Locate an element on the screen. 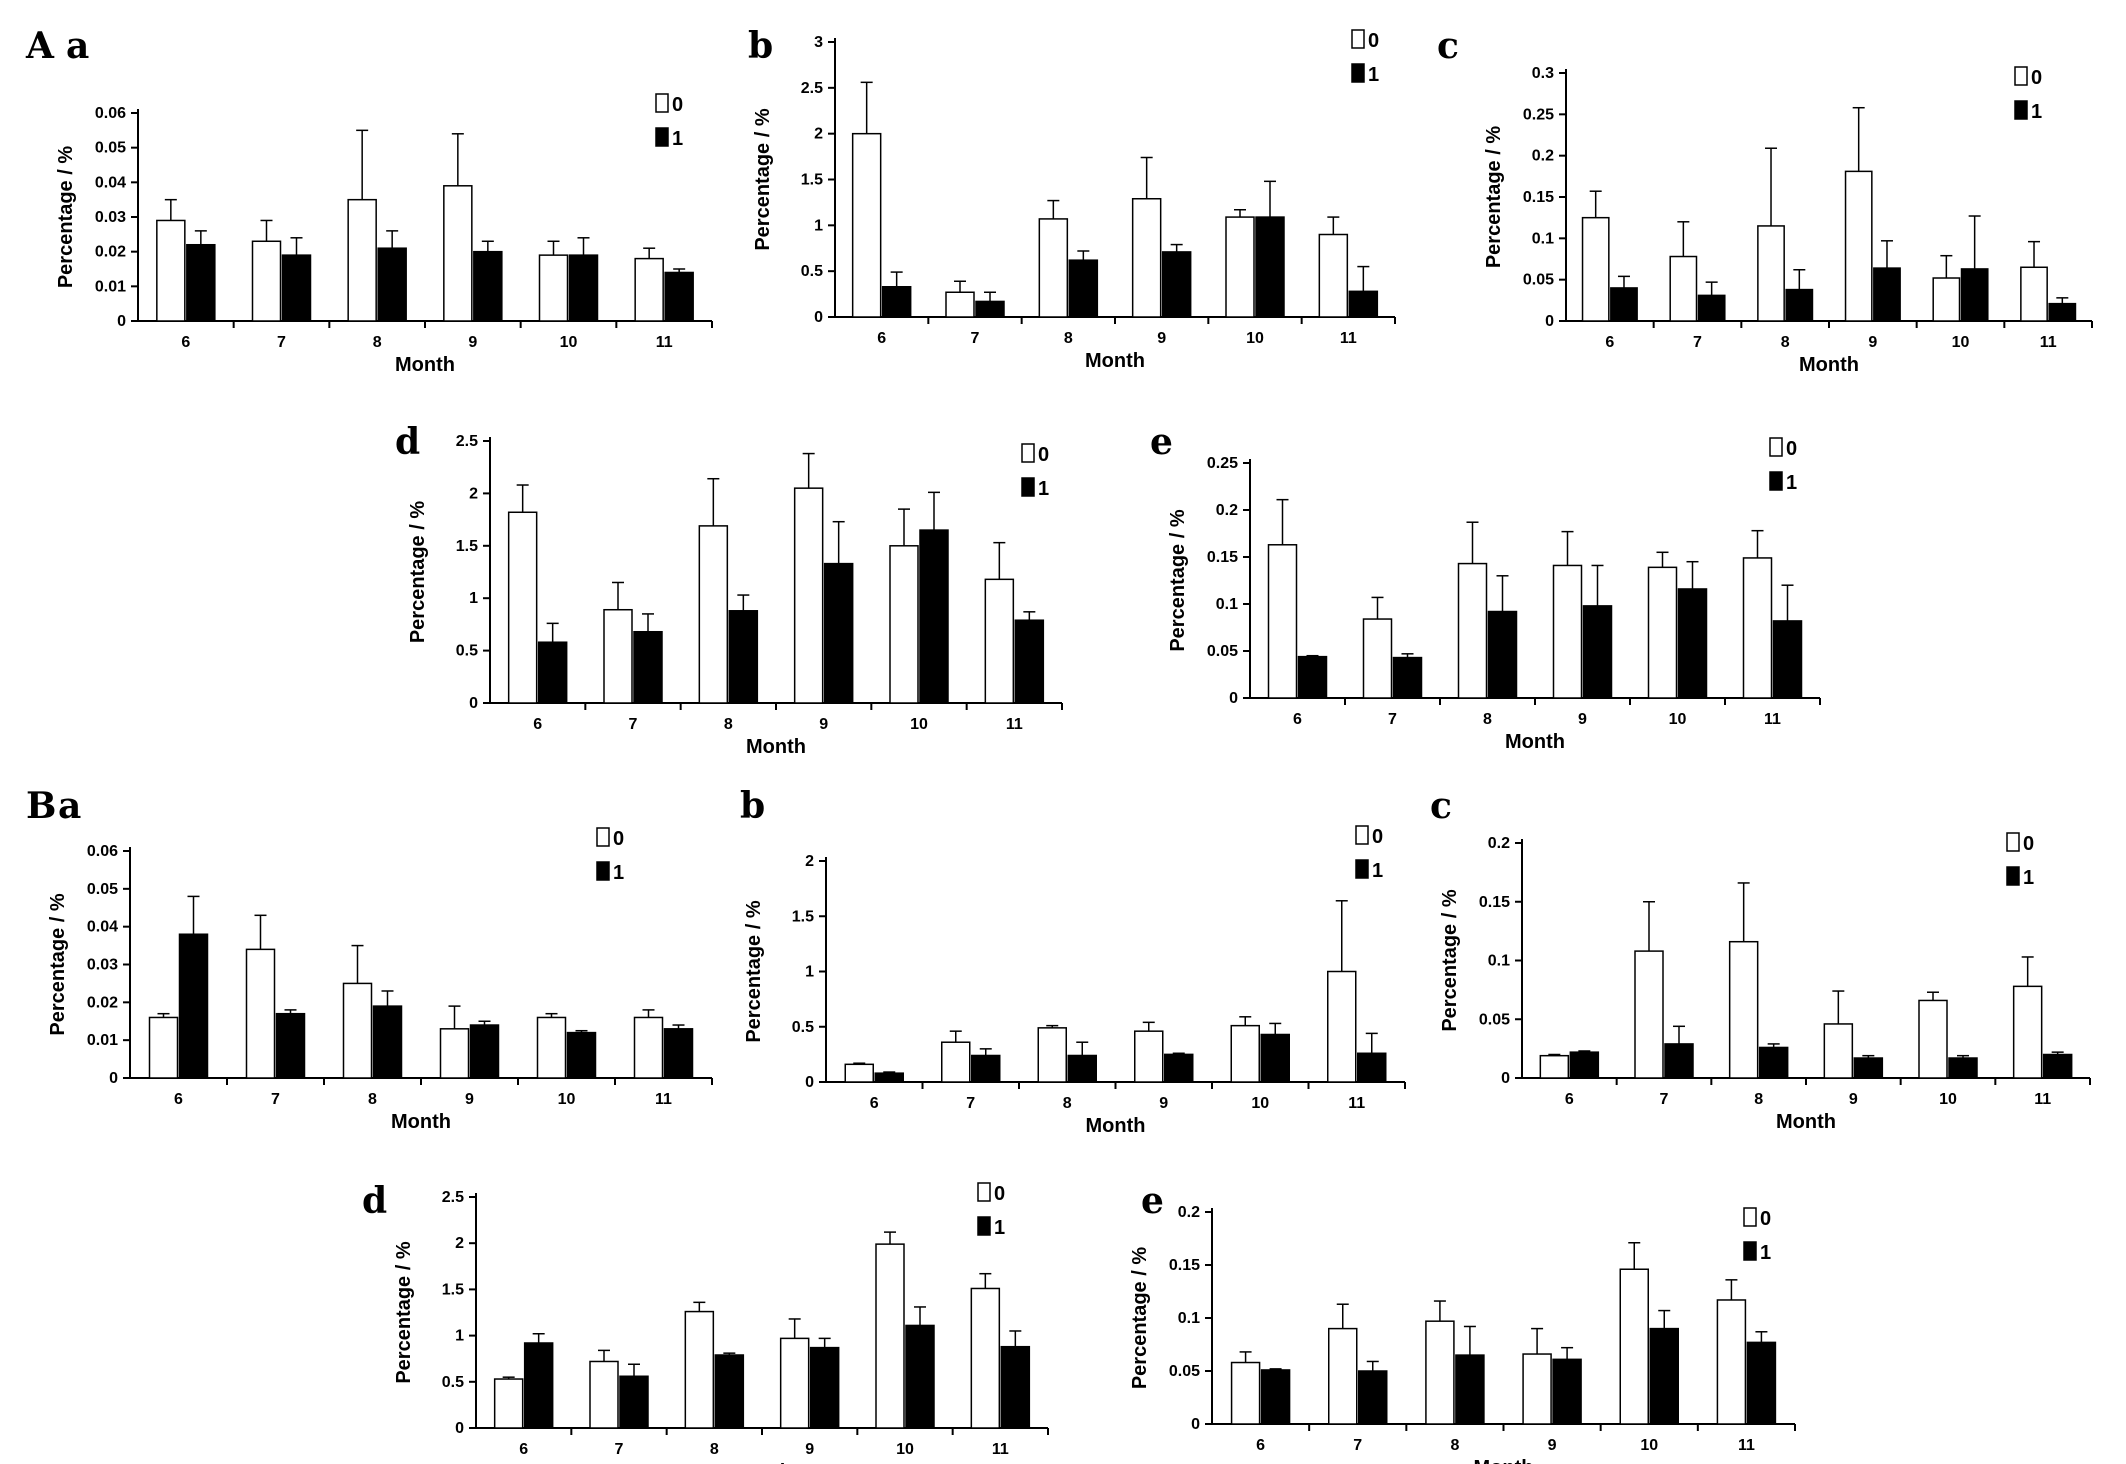  y-tick-label: 0.3 is located at coordinates (1543, 73).